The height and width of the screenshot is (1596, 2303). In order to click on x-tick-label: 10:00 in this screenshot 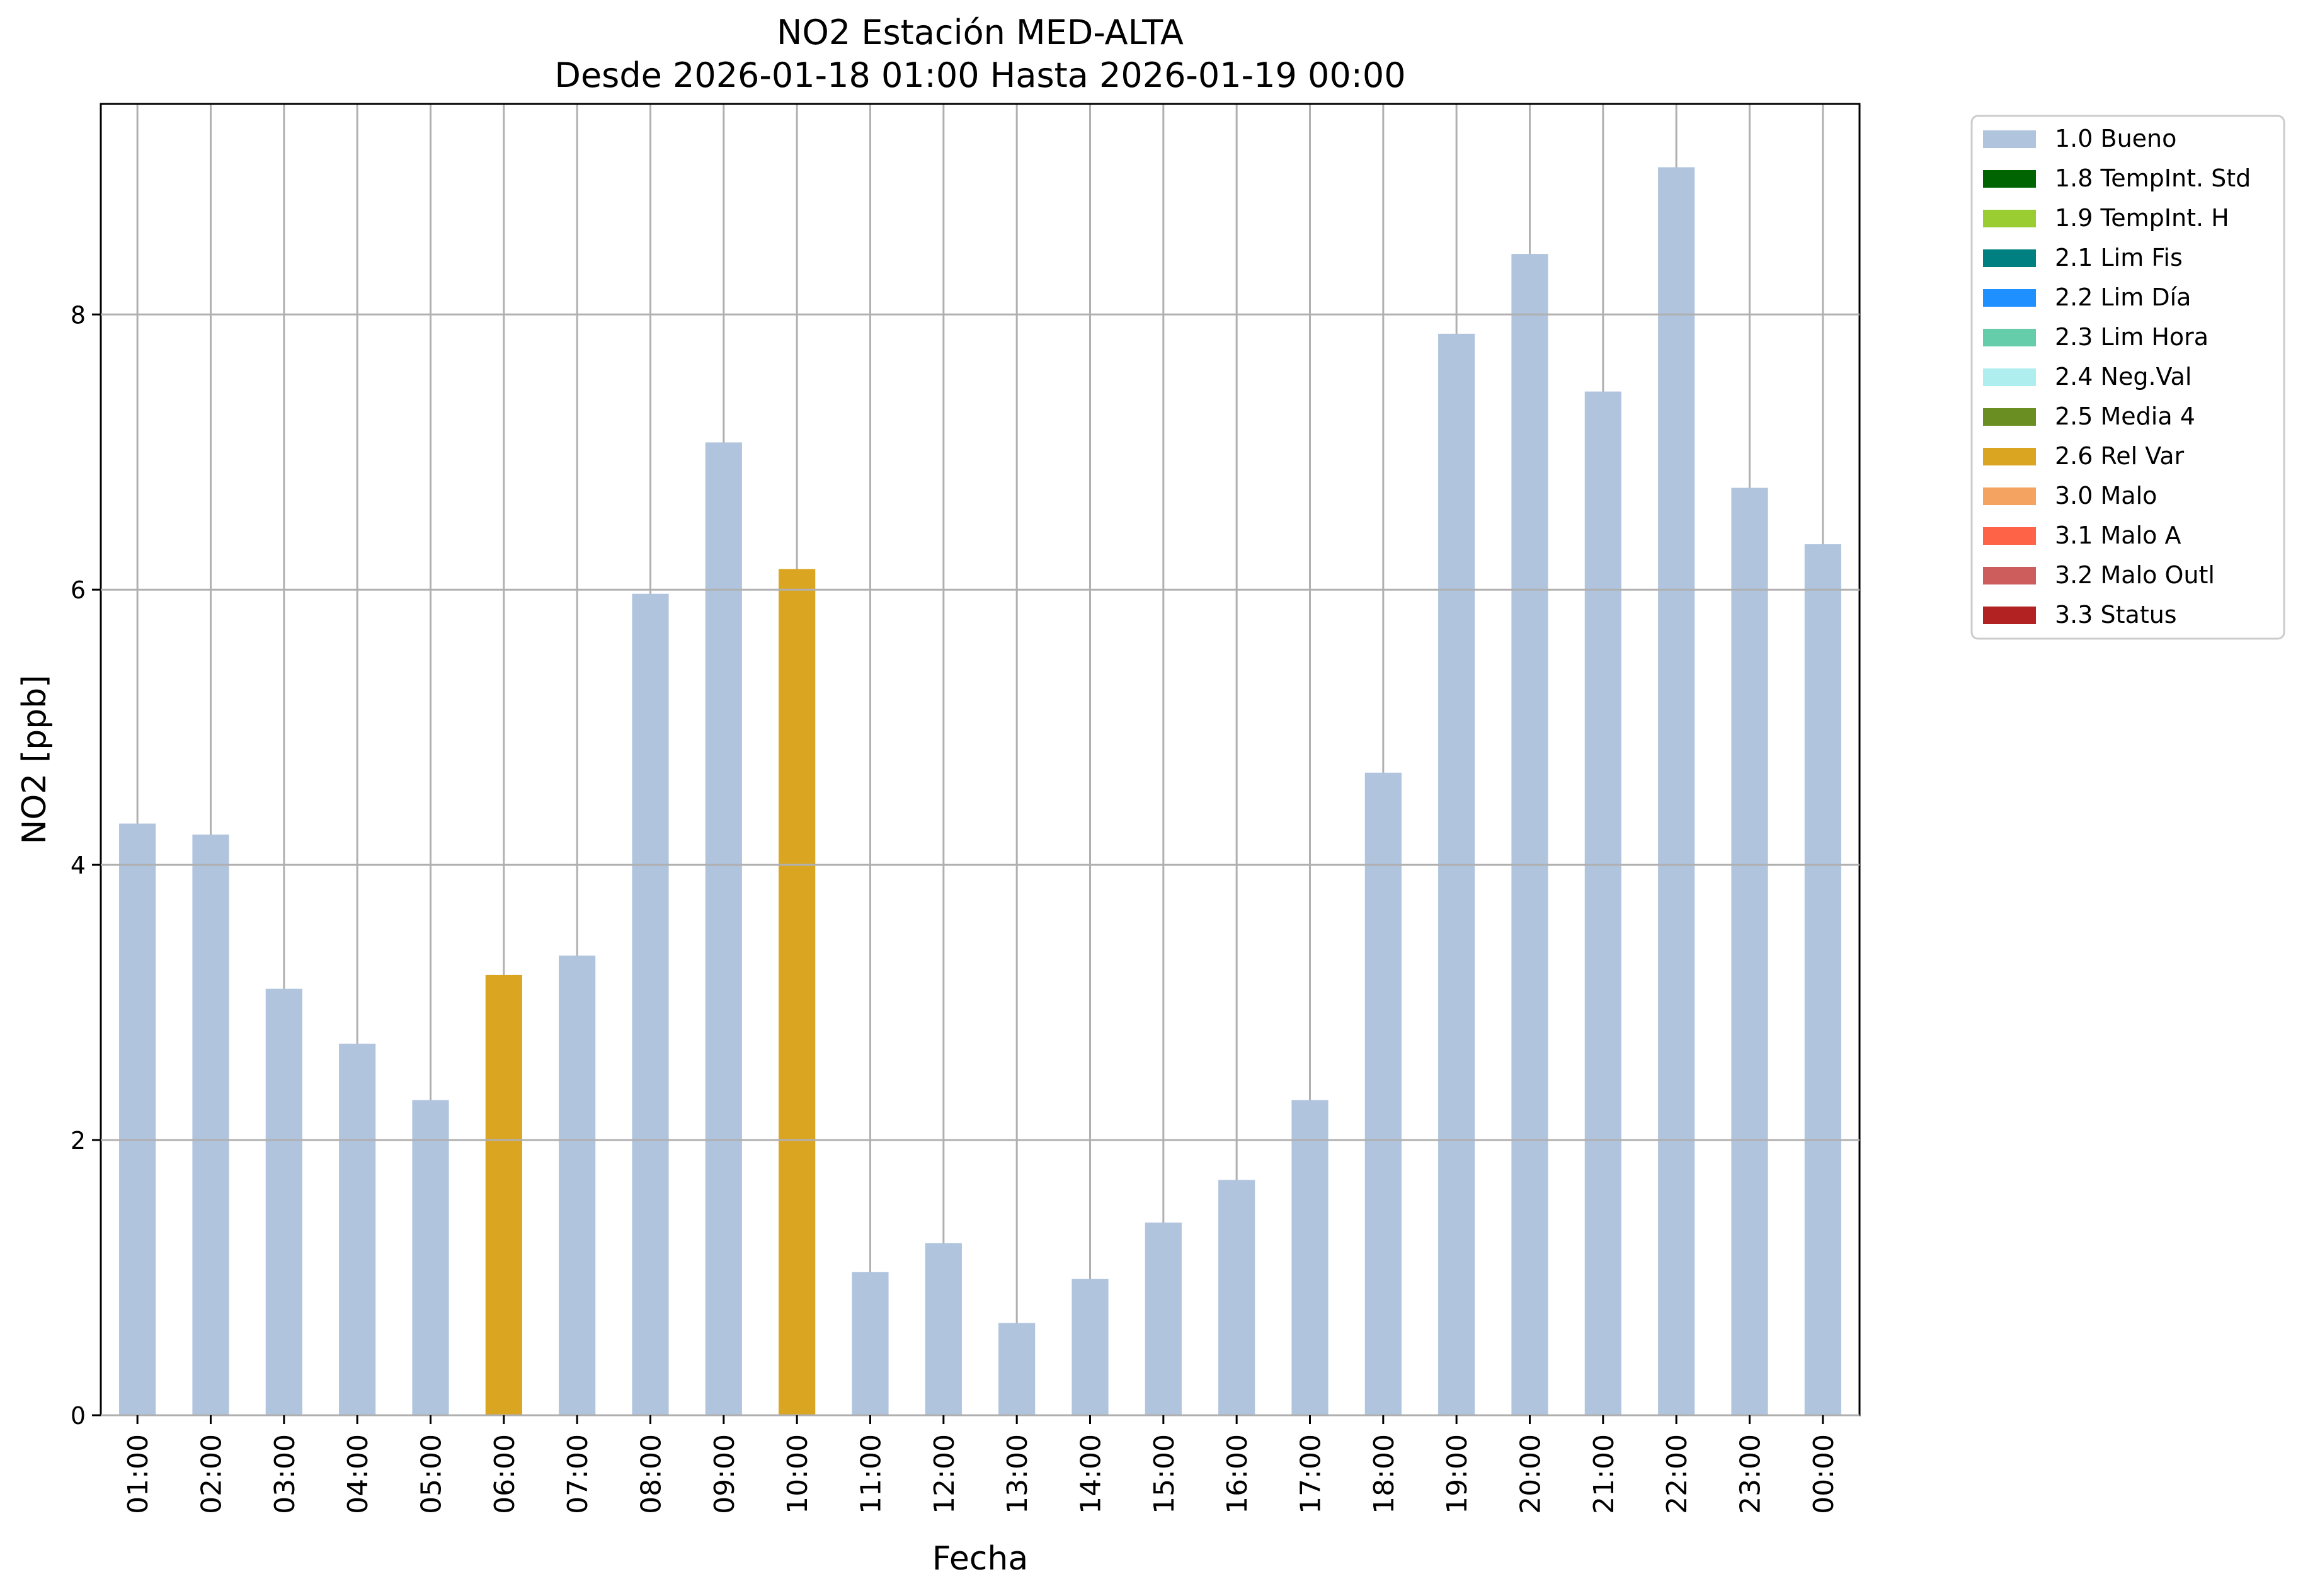, I will do `click(798, 1474)`.